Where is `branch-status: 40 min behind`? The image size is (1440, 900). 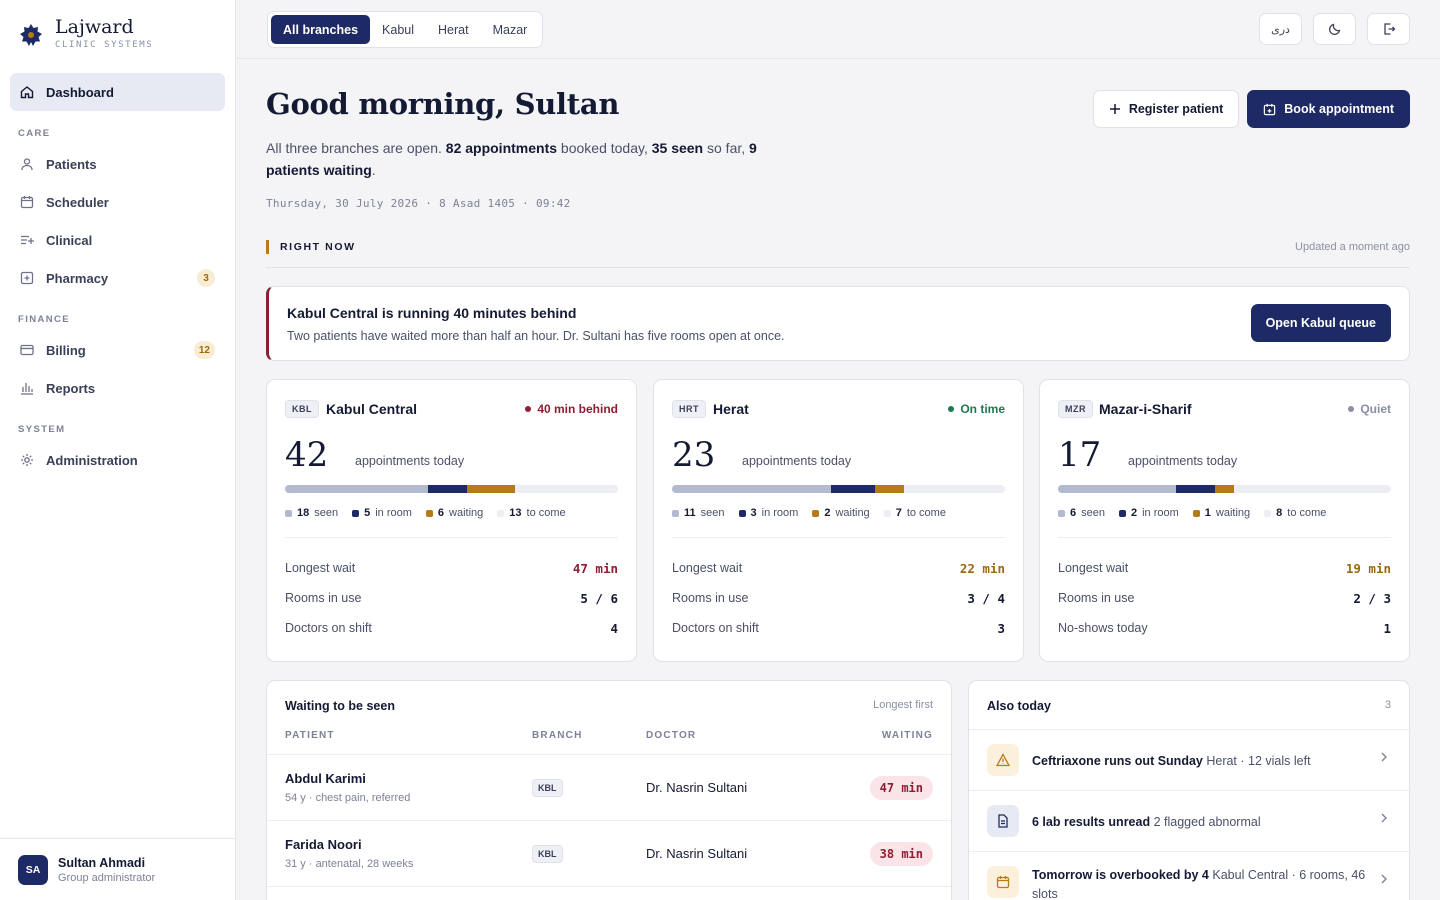
branch-status: 40 min behind is located at coordinates (571, 409).